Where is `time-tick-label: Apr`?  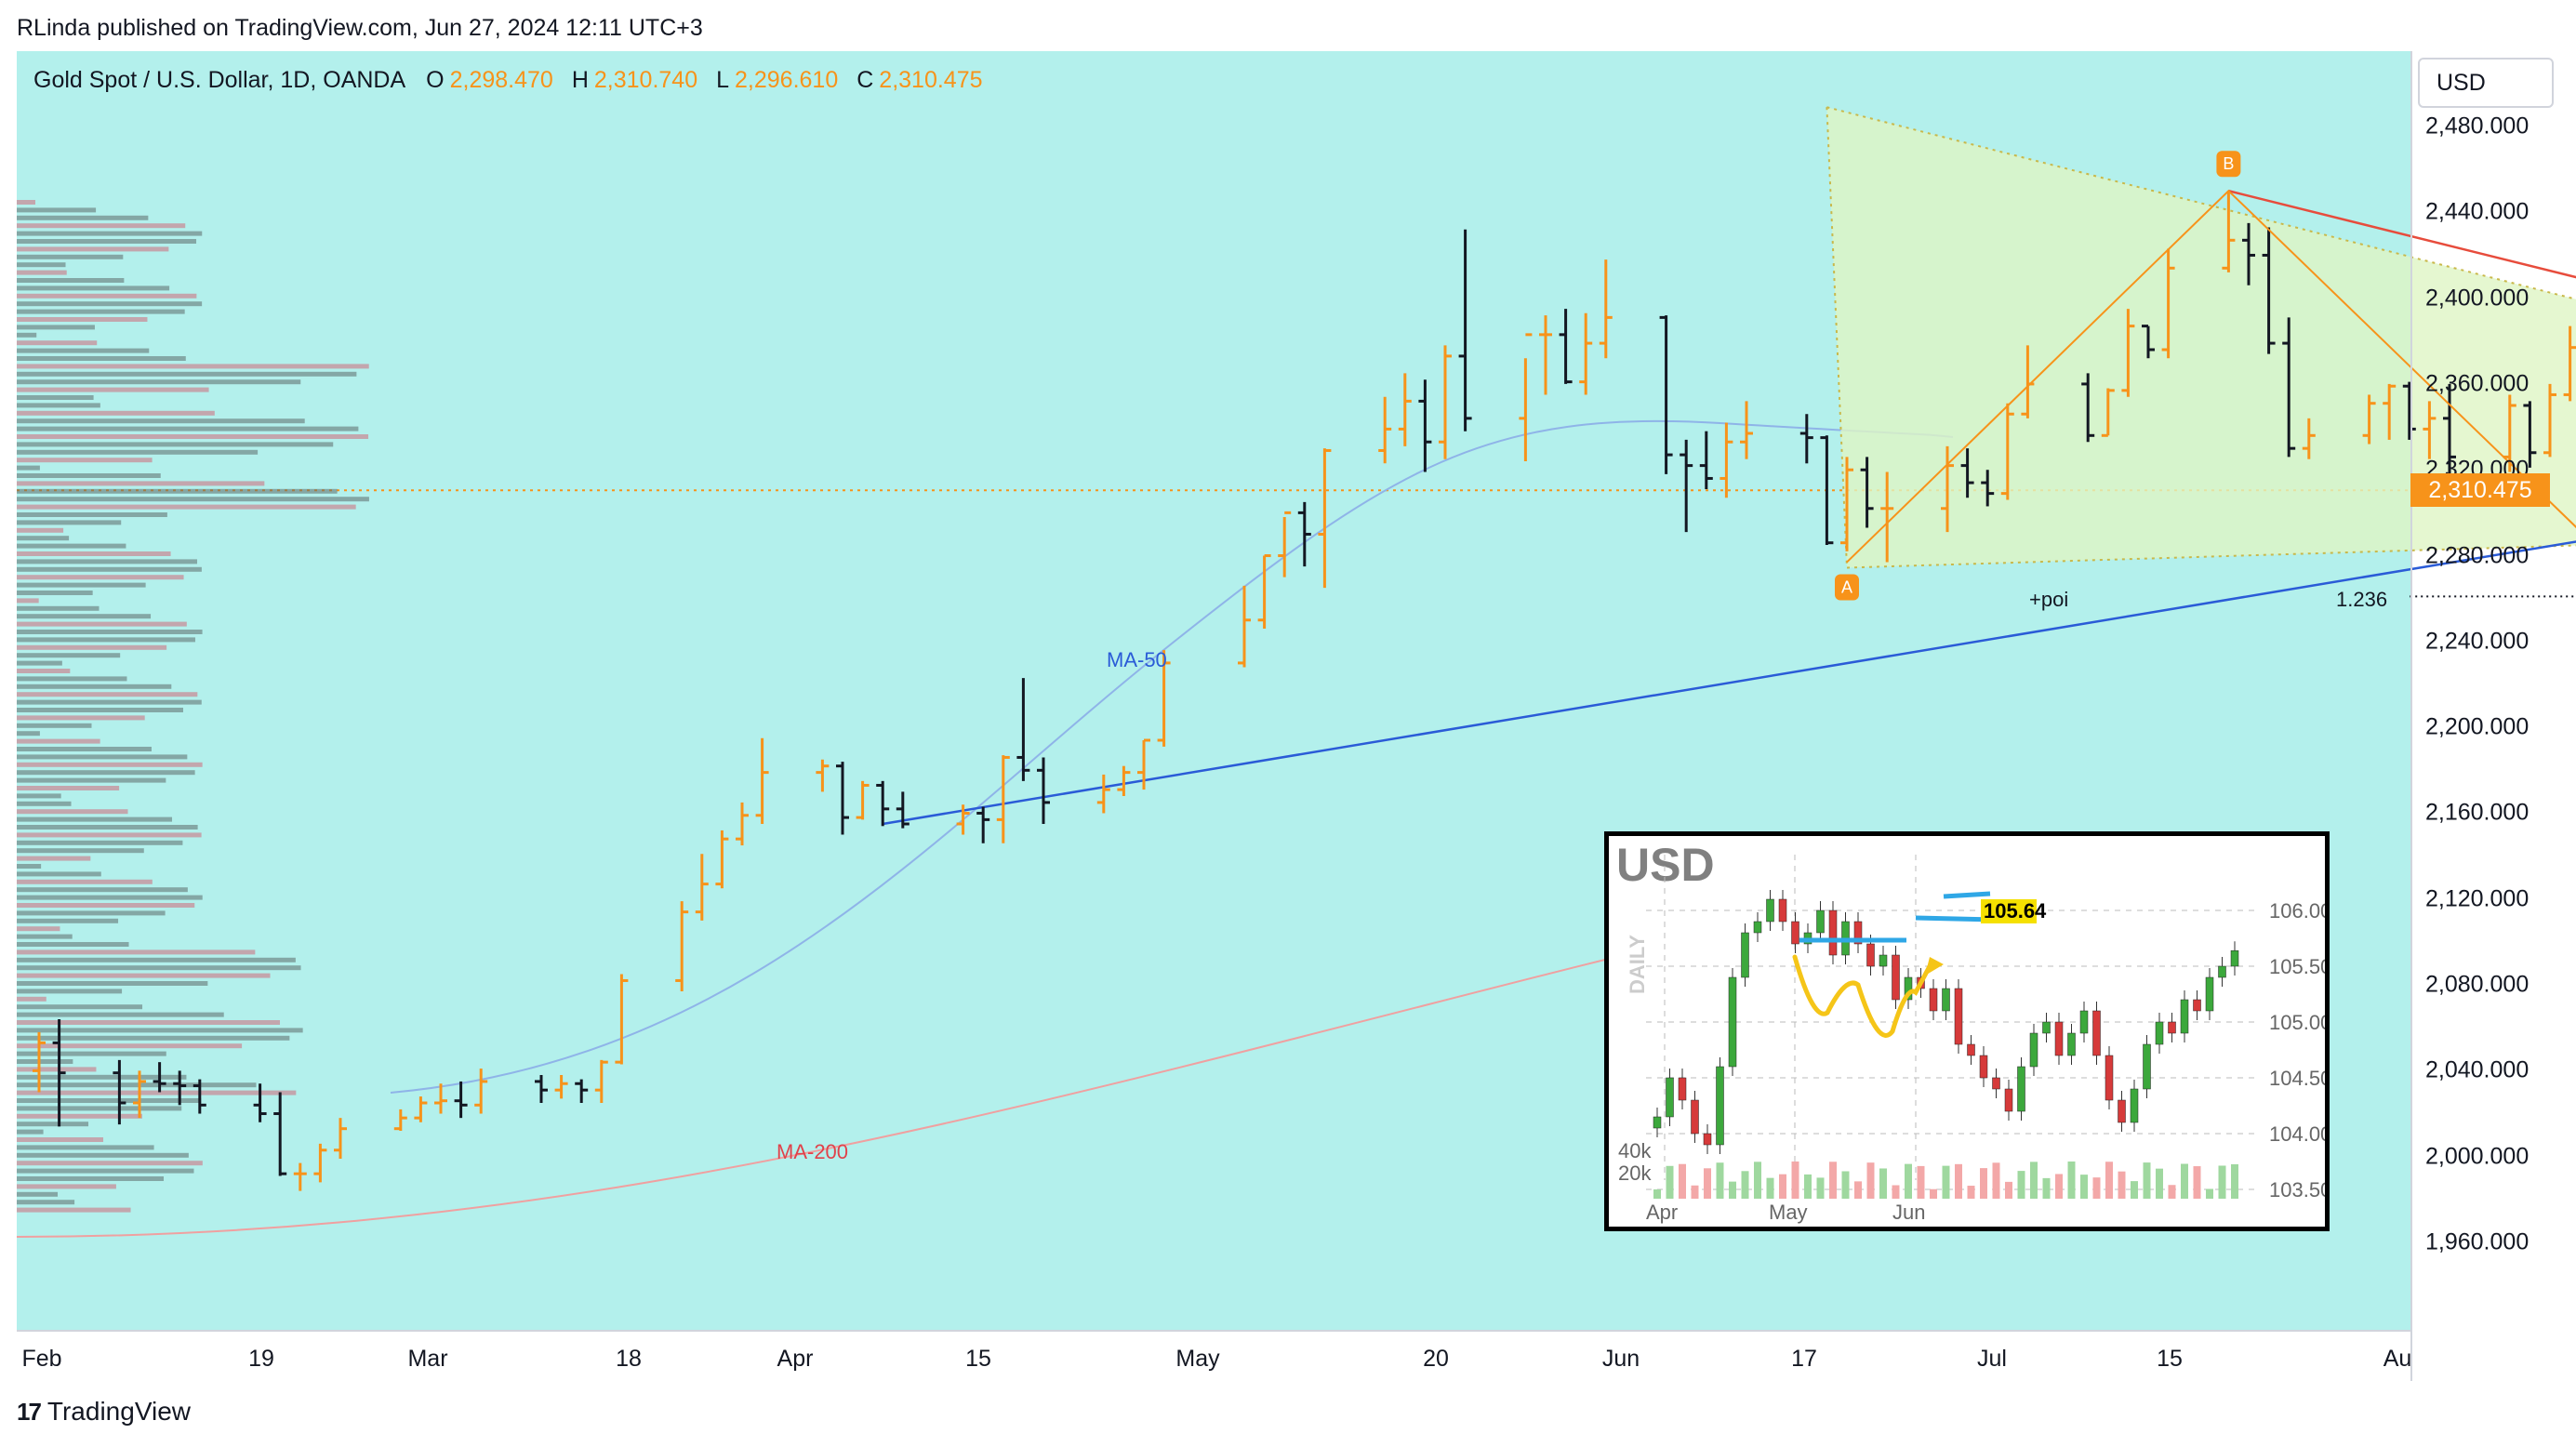 time-tick-label: Apr is located at coordinates (795, 1359).